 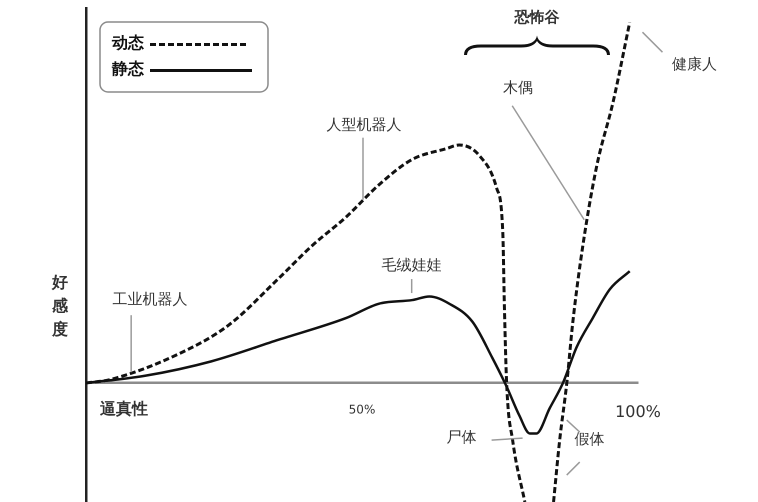 I want to click on y-axis-title: 好感度, so click(x=60, y=305).